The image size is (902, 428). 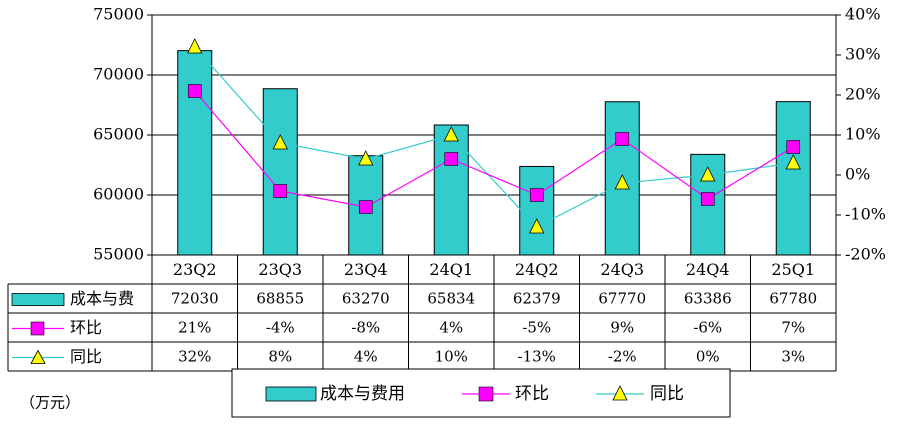 I want to click on legend-label: 同比, so click(x=667, y=394).